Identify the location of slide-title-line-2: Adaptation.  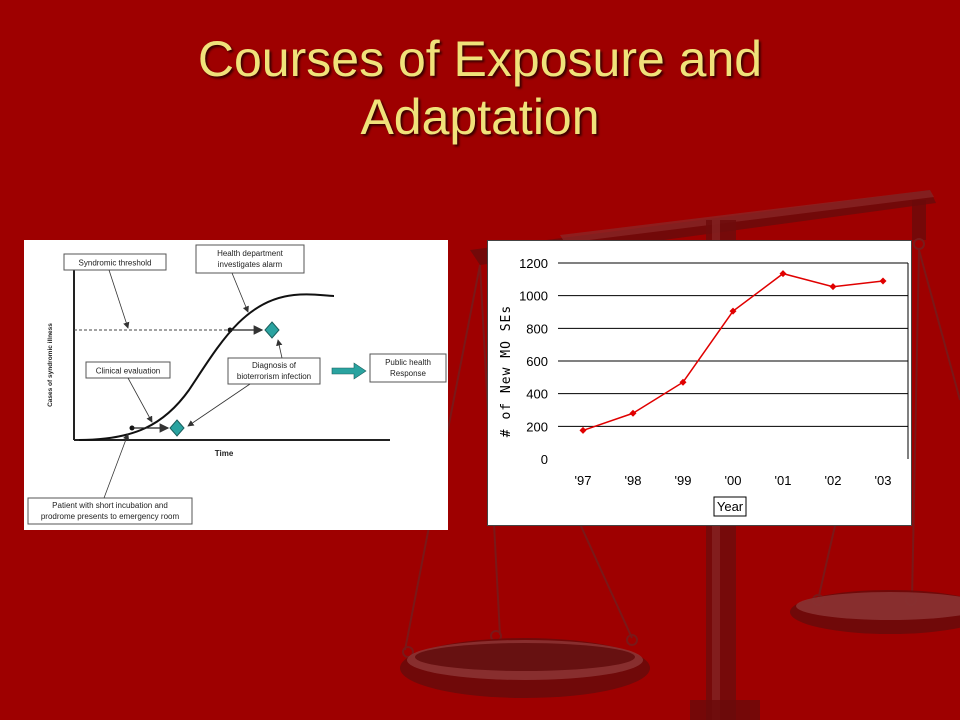
(480, 117).